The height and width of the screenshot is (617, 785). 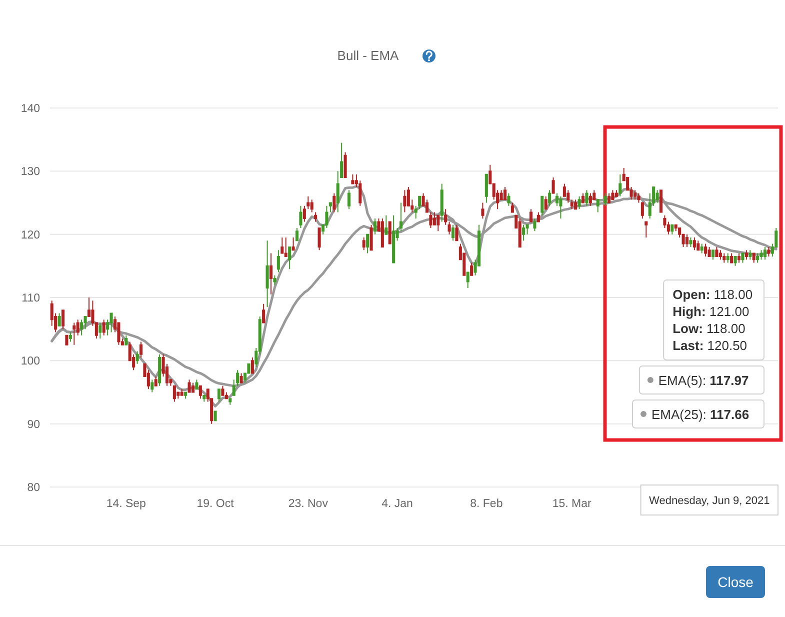 I want to click on x-tick-label: 23. Nov, so click(x=308, y=504).